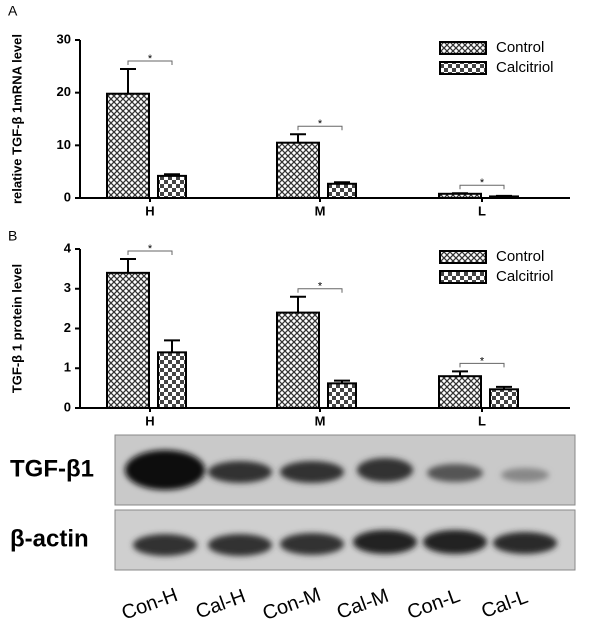 The height and width of the screenshot is (634, 600). Describe the element at coordinates (505, 604) in the screenshot. I see `lane-label: Cal-L` at that location.